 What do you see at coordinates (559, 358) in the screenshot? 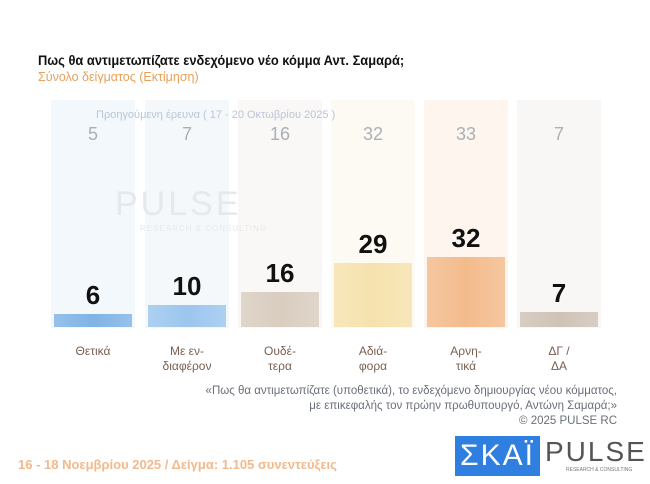
I see `category-label: ΔΓ / ΔΑ` at bounding box center [559, 358].